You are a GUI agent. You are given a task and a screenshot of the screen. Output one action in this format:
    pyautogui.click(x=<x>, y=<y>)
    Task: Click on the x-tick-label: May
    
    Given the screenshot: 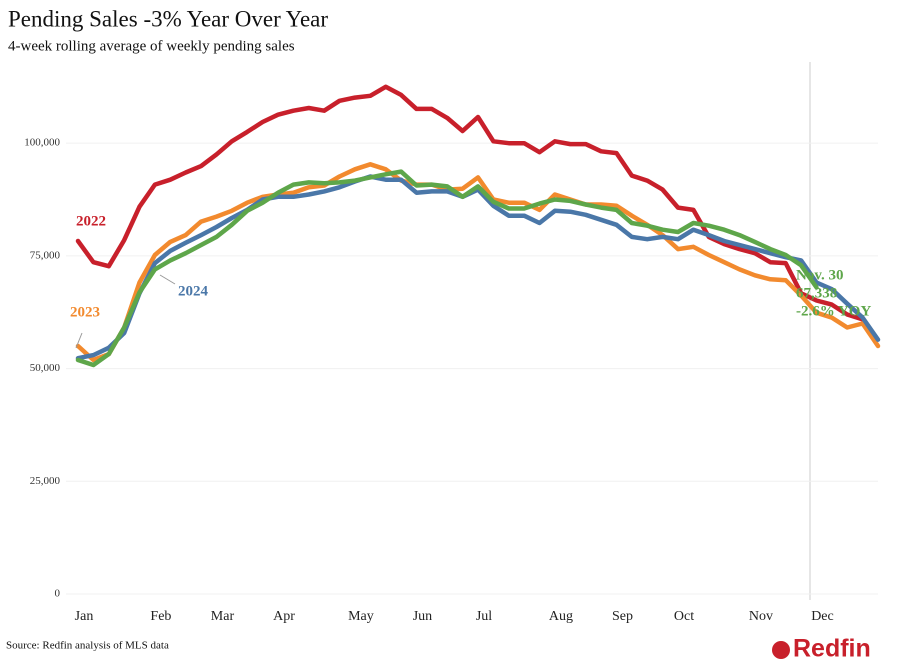 What is the action you would take?
    pyautogui.click(x=361, y=616)
    